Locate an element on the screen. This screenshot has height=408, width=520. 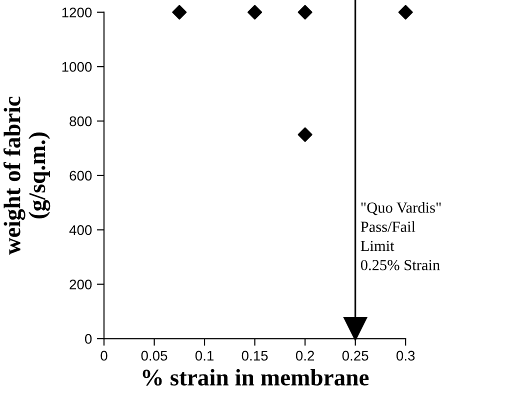
x-axis-title: % strain in membrane is located at coordinates (255, 377).